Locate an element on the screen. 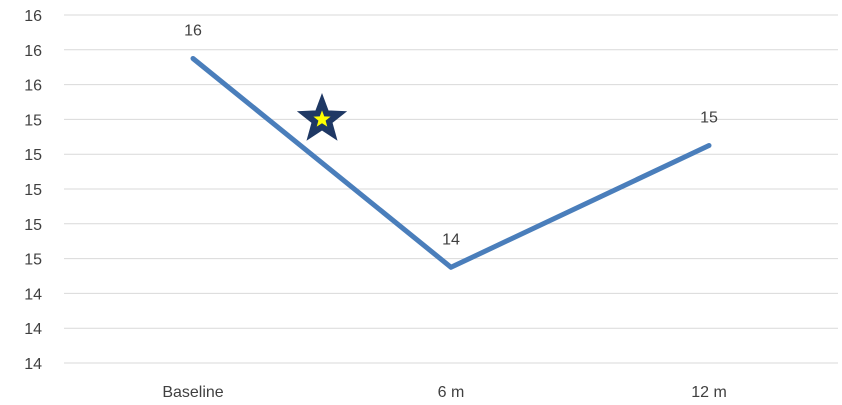  x-tick-label: 12 m is located at coordinates (709, 392).